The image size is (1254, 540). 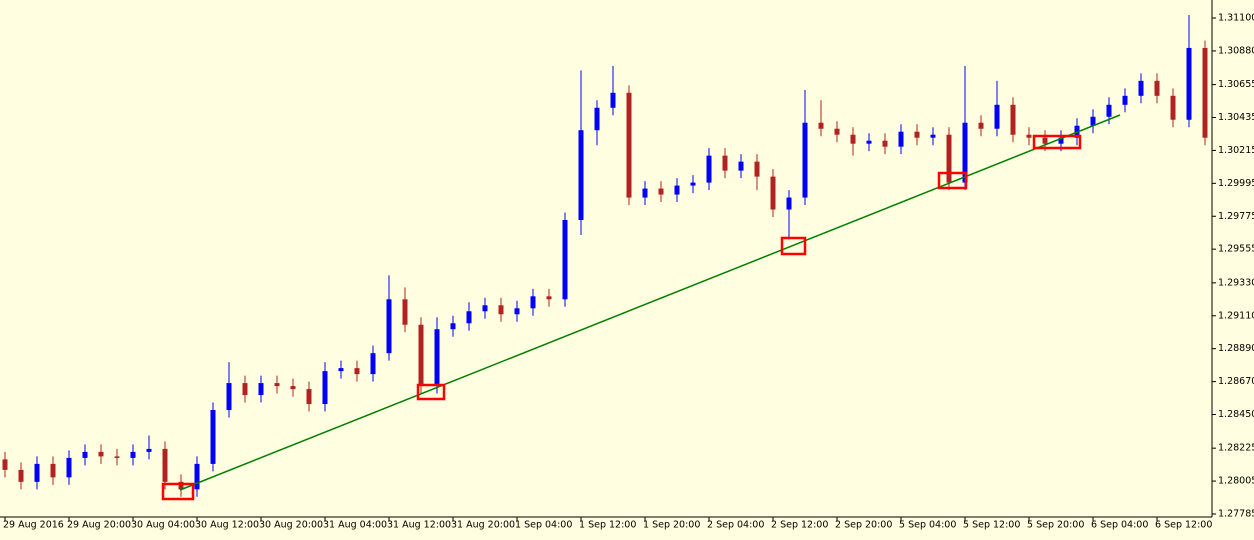 What do you see at coordinates (1236, 216) in the screenshot?
I see `y-tick-label: 1.29775` at bounding box center [1236, 216].